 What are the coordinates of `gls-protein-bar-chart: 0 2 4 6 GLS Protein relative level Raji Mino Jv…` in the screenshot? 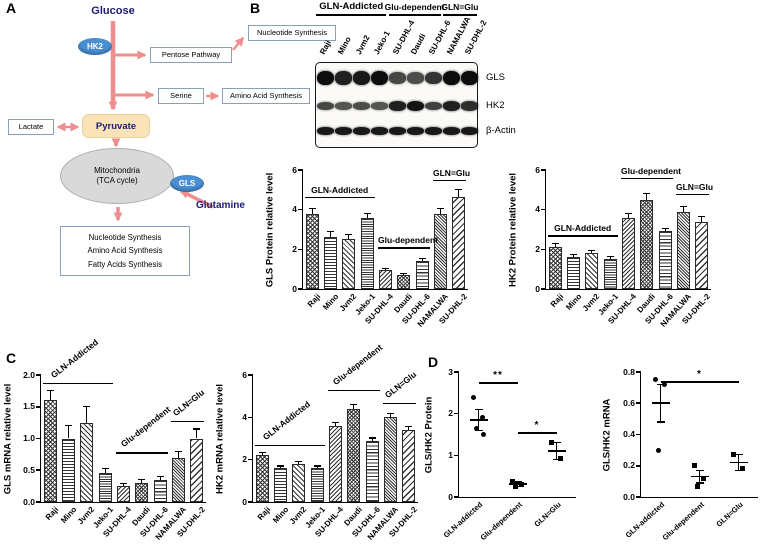 It's located at (368, 247).